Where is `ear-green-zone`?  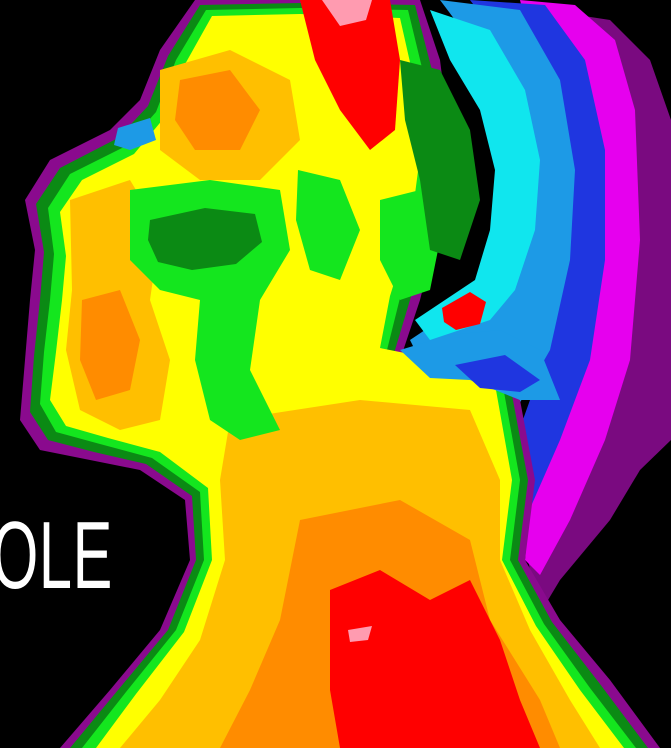
ear-green-zone is located at coordinates (410, 245).